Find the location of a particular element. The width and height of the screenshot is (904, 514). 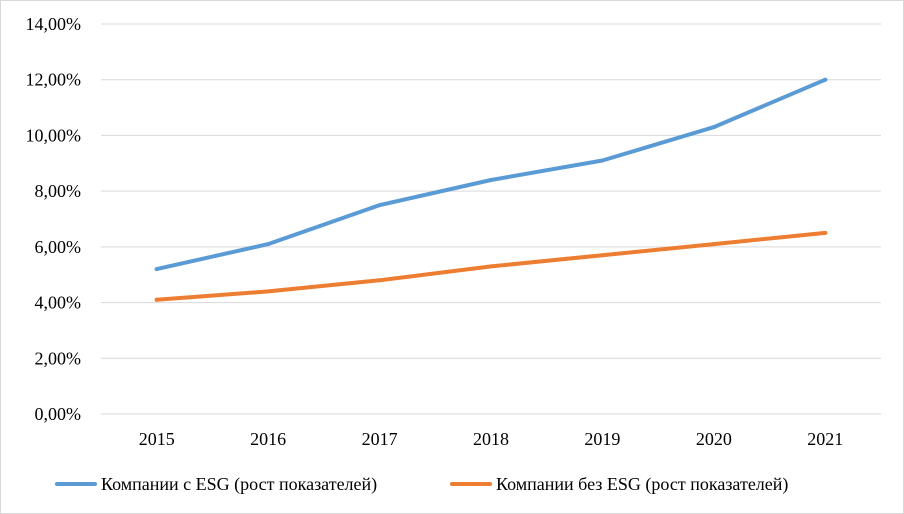

y-tick-label: 10,00% is located at coordinates (54, 135).